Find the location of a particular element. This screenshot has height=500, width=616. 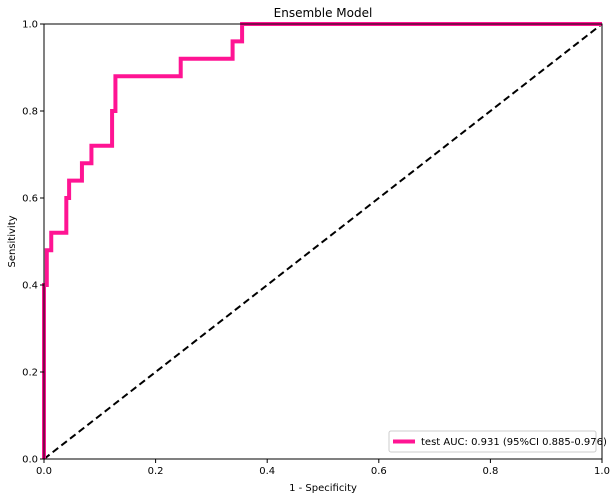

y-tick-label: 0.6 is located at coordinates (30, 199).